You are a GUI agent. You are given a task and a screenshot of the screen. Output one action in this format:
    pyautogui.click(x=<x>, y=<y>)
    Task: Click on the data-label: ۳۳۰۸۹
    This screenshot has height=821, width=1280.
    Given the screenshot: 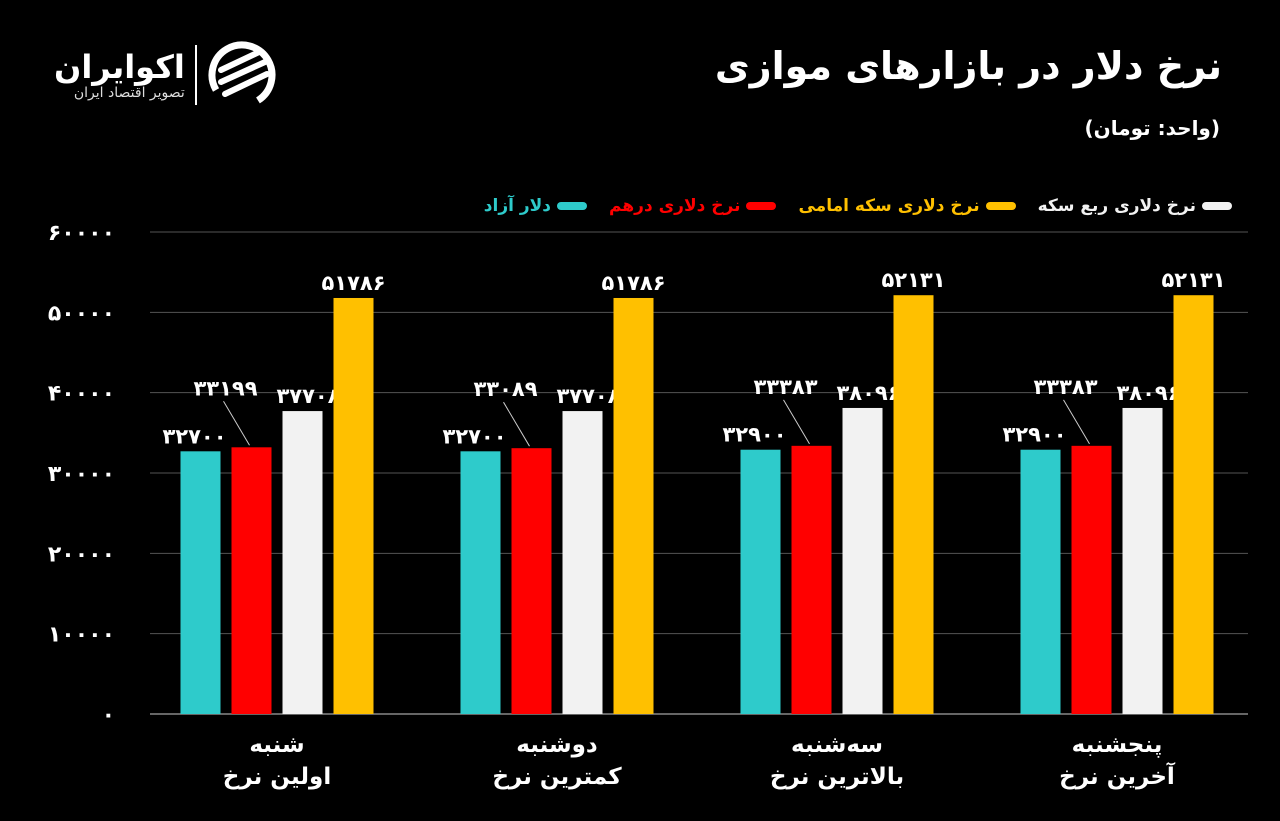 What is the action you would take?
    pyautogui.click(x=505, y=389)
    